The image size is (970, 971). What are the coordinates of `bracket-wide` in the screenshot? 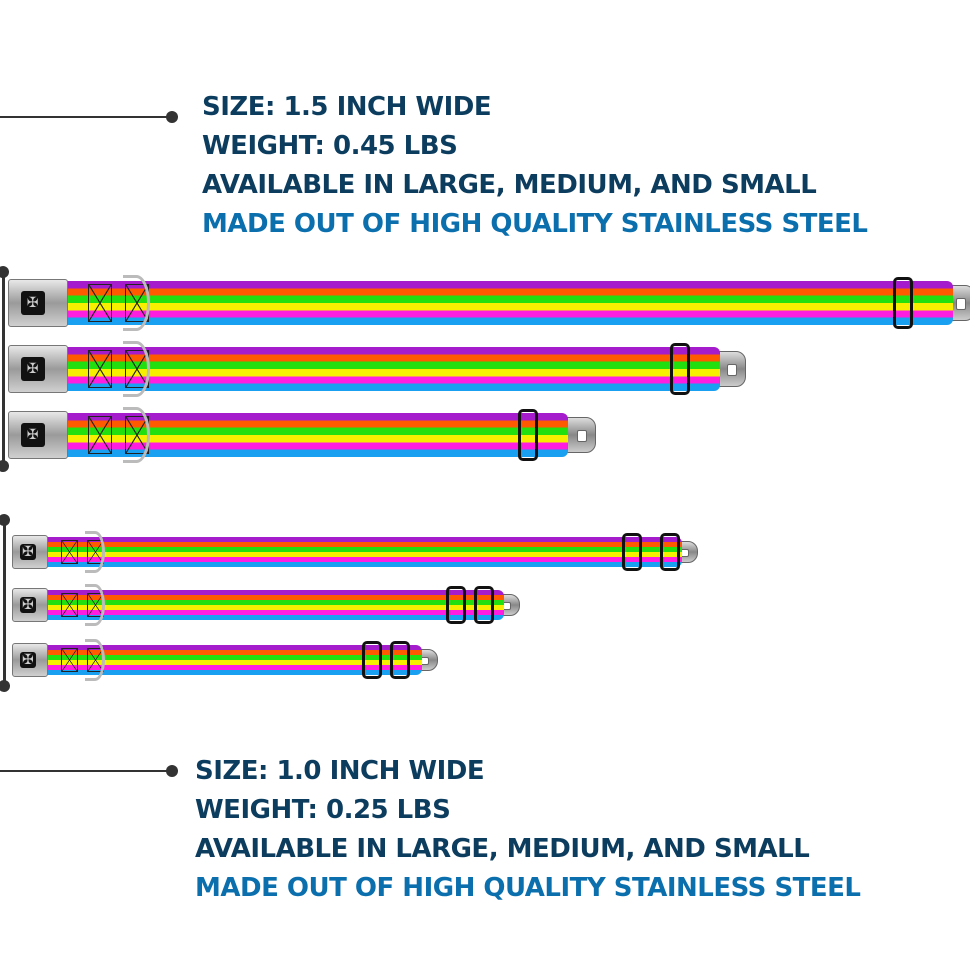 It's located at (3, 369).